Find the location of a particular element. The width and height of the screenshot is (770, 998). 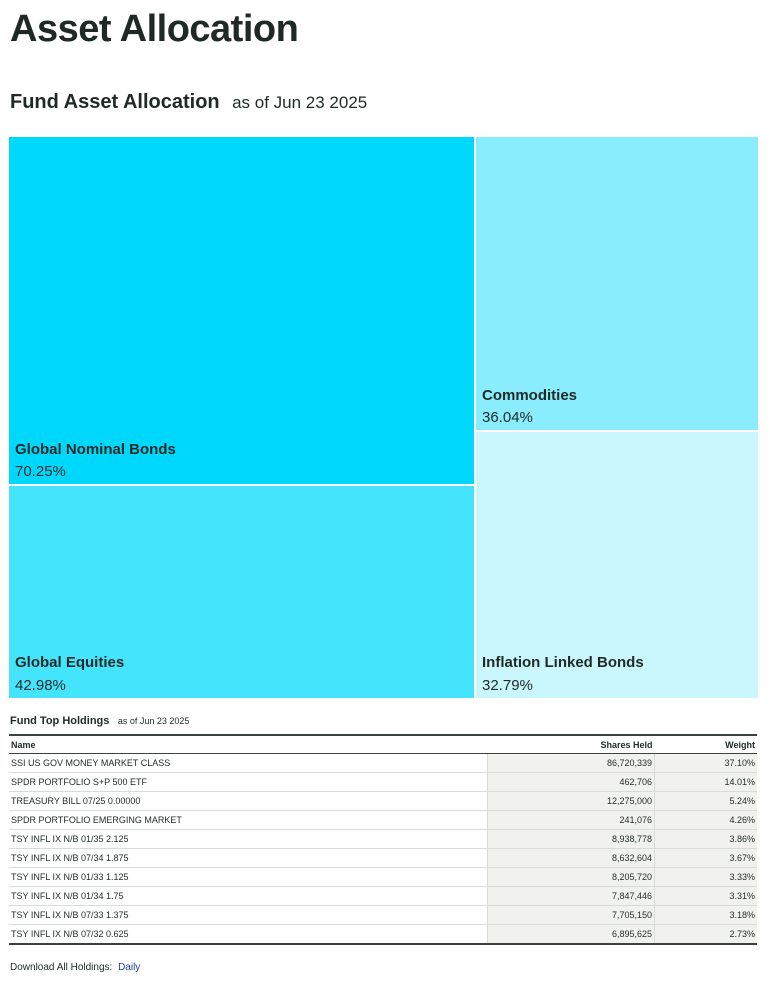

holding-name: SPDR PORTFOLIO S+P 500 ETF is located at coordinates (248, 782).